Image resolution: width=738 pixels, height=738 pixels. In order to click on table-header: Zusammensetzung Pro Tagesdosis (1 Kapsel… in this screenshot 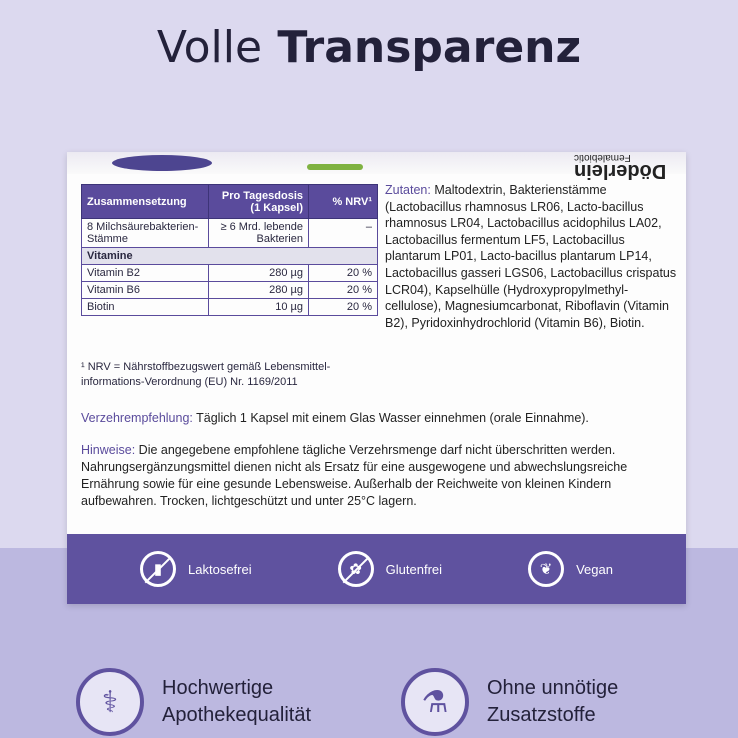, I will do `click(229, 201)`.